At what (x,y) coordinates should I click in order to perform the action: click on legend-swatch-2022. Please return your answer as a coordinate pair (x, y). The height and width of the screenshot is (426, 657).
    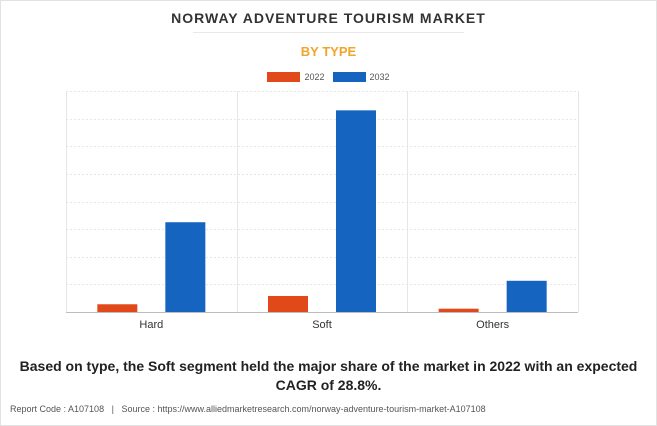
    Looking at the image, I should click on (284, 77).